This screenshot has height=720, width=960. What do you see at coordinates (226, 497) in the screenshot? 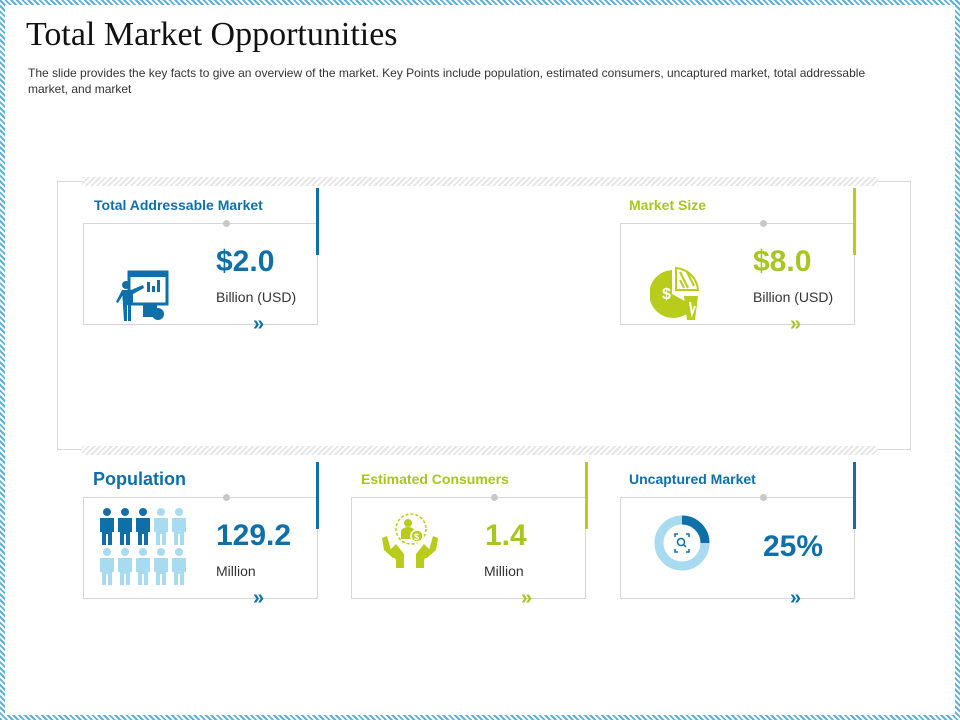
I see `population-connector-dot` at bounding box center [226, 497].